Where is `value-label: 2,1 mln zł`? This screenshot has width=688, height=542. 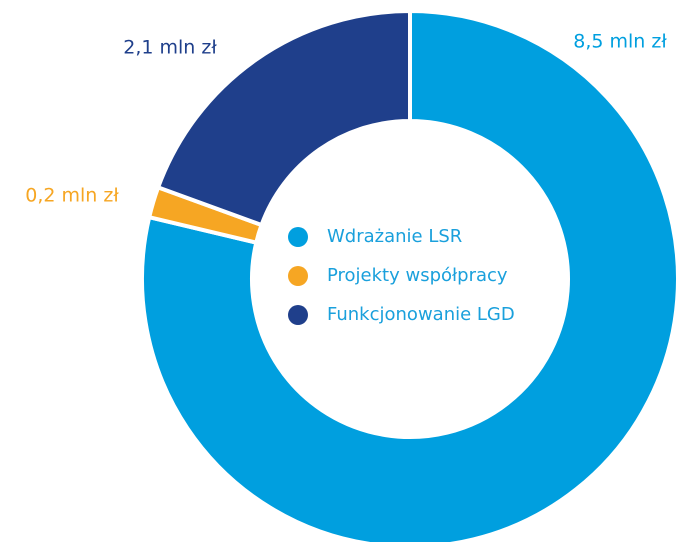 value-label: 2,1 mln zł is located at coordinates (170, 48).